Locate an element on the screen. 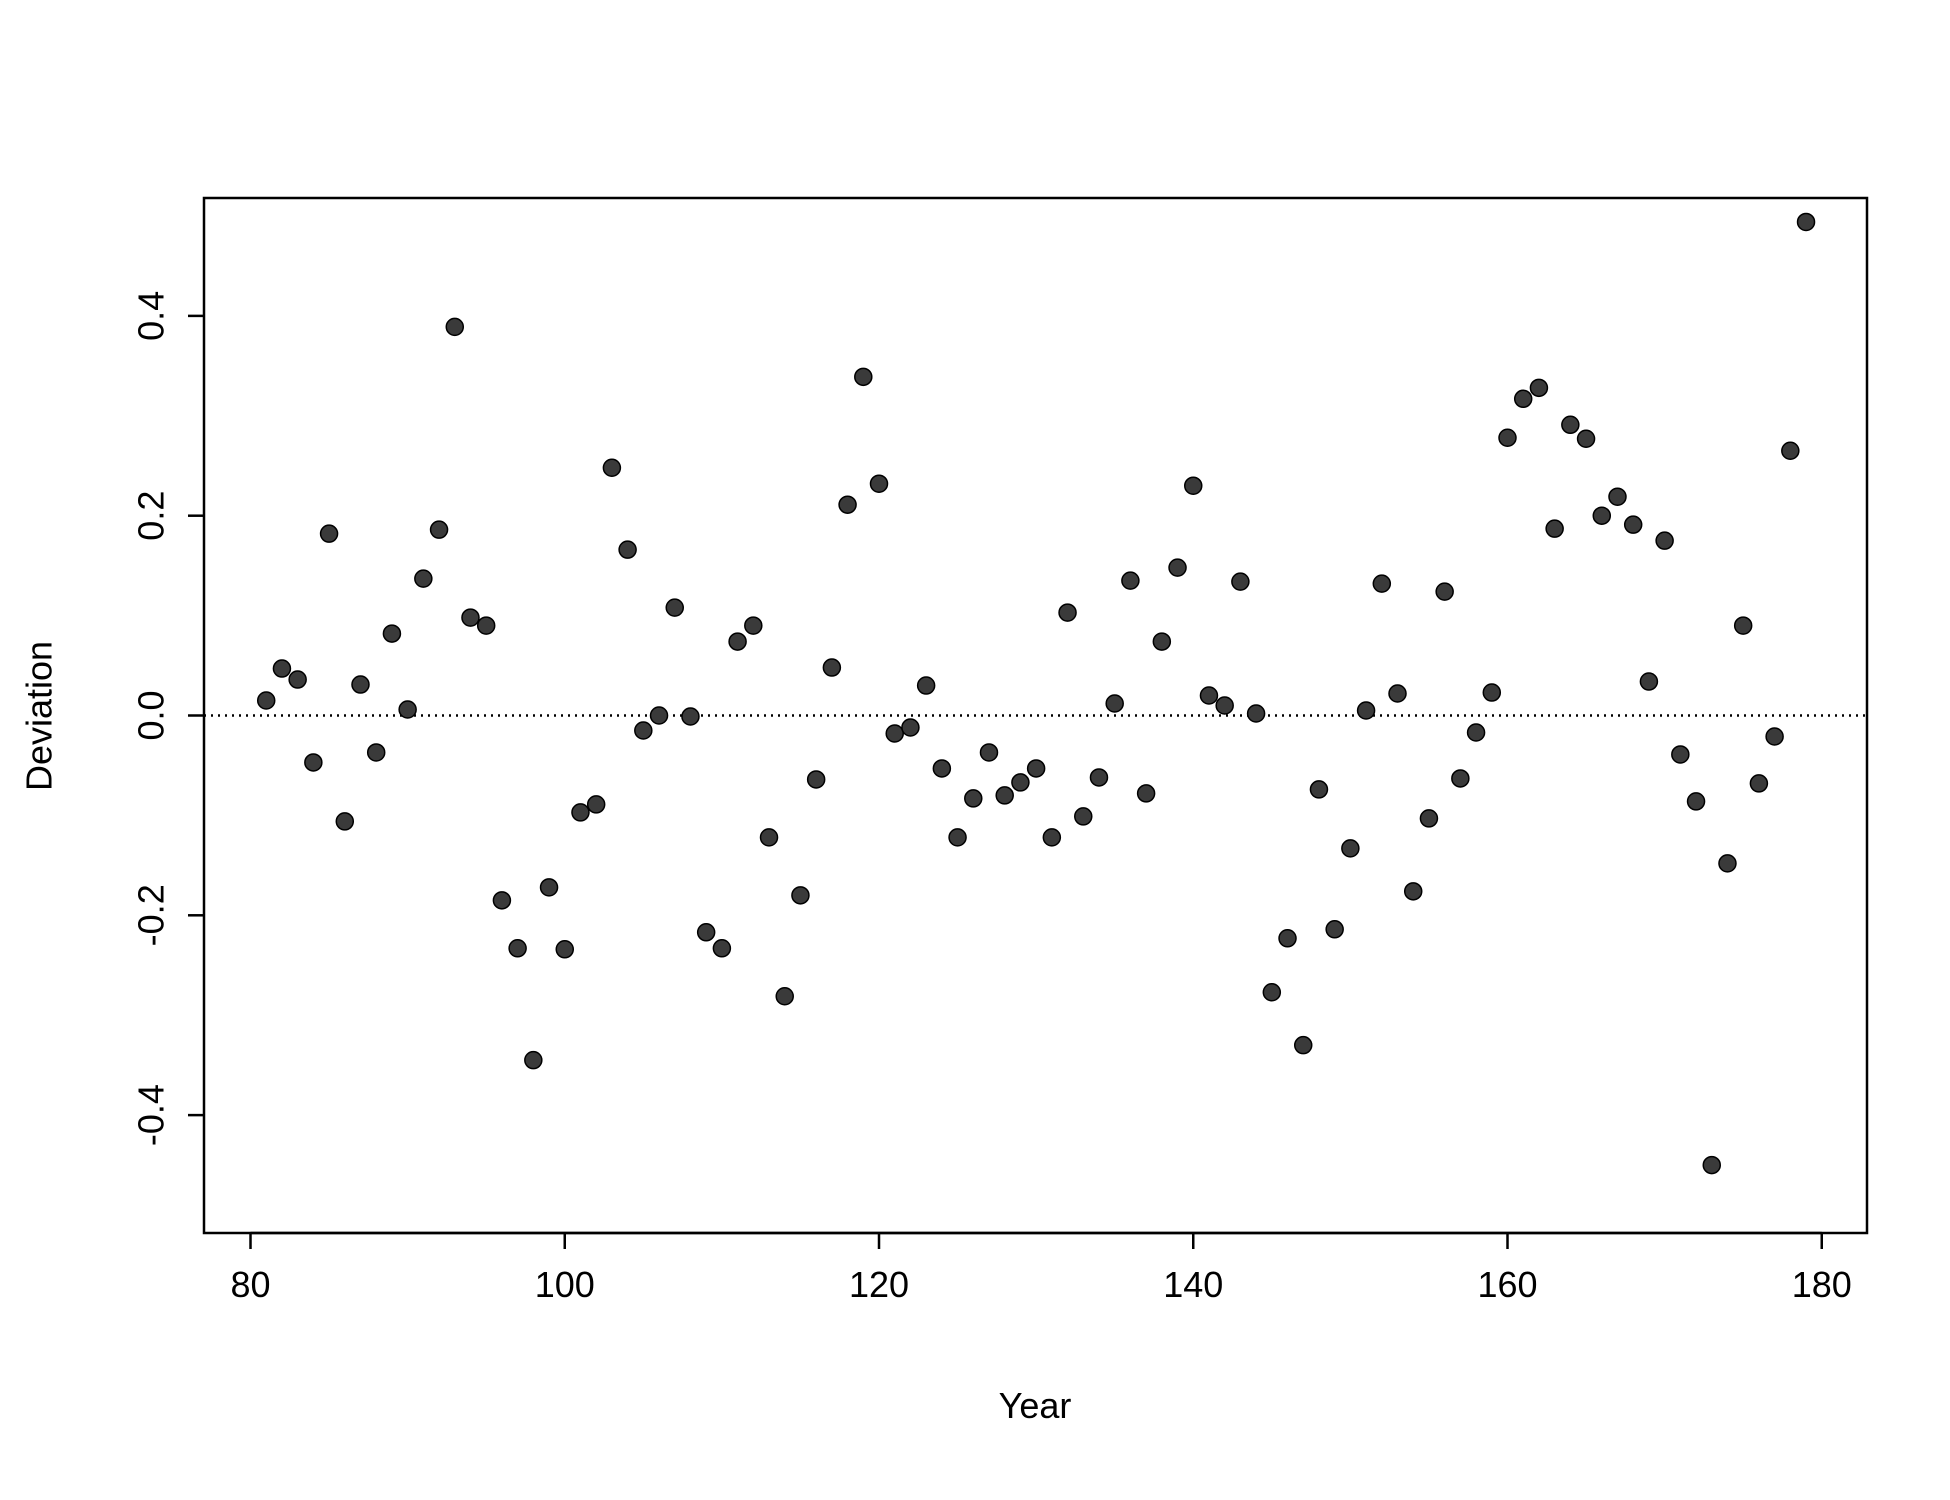  y-tick-label: -0.4 is located at coordinates (151, 1115).